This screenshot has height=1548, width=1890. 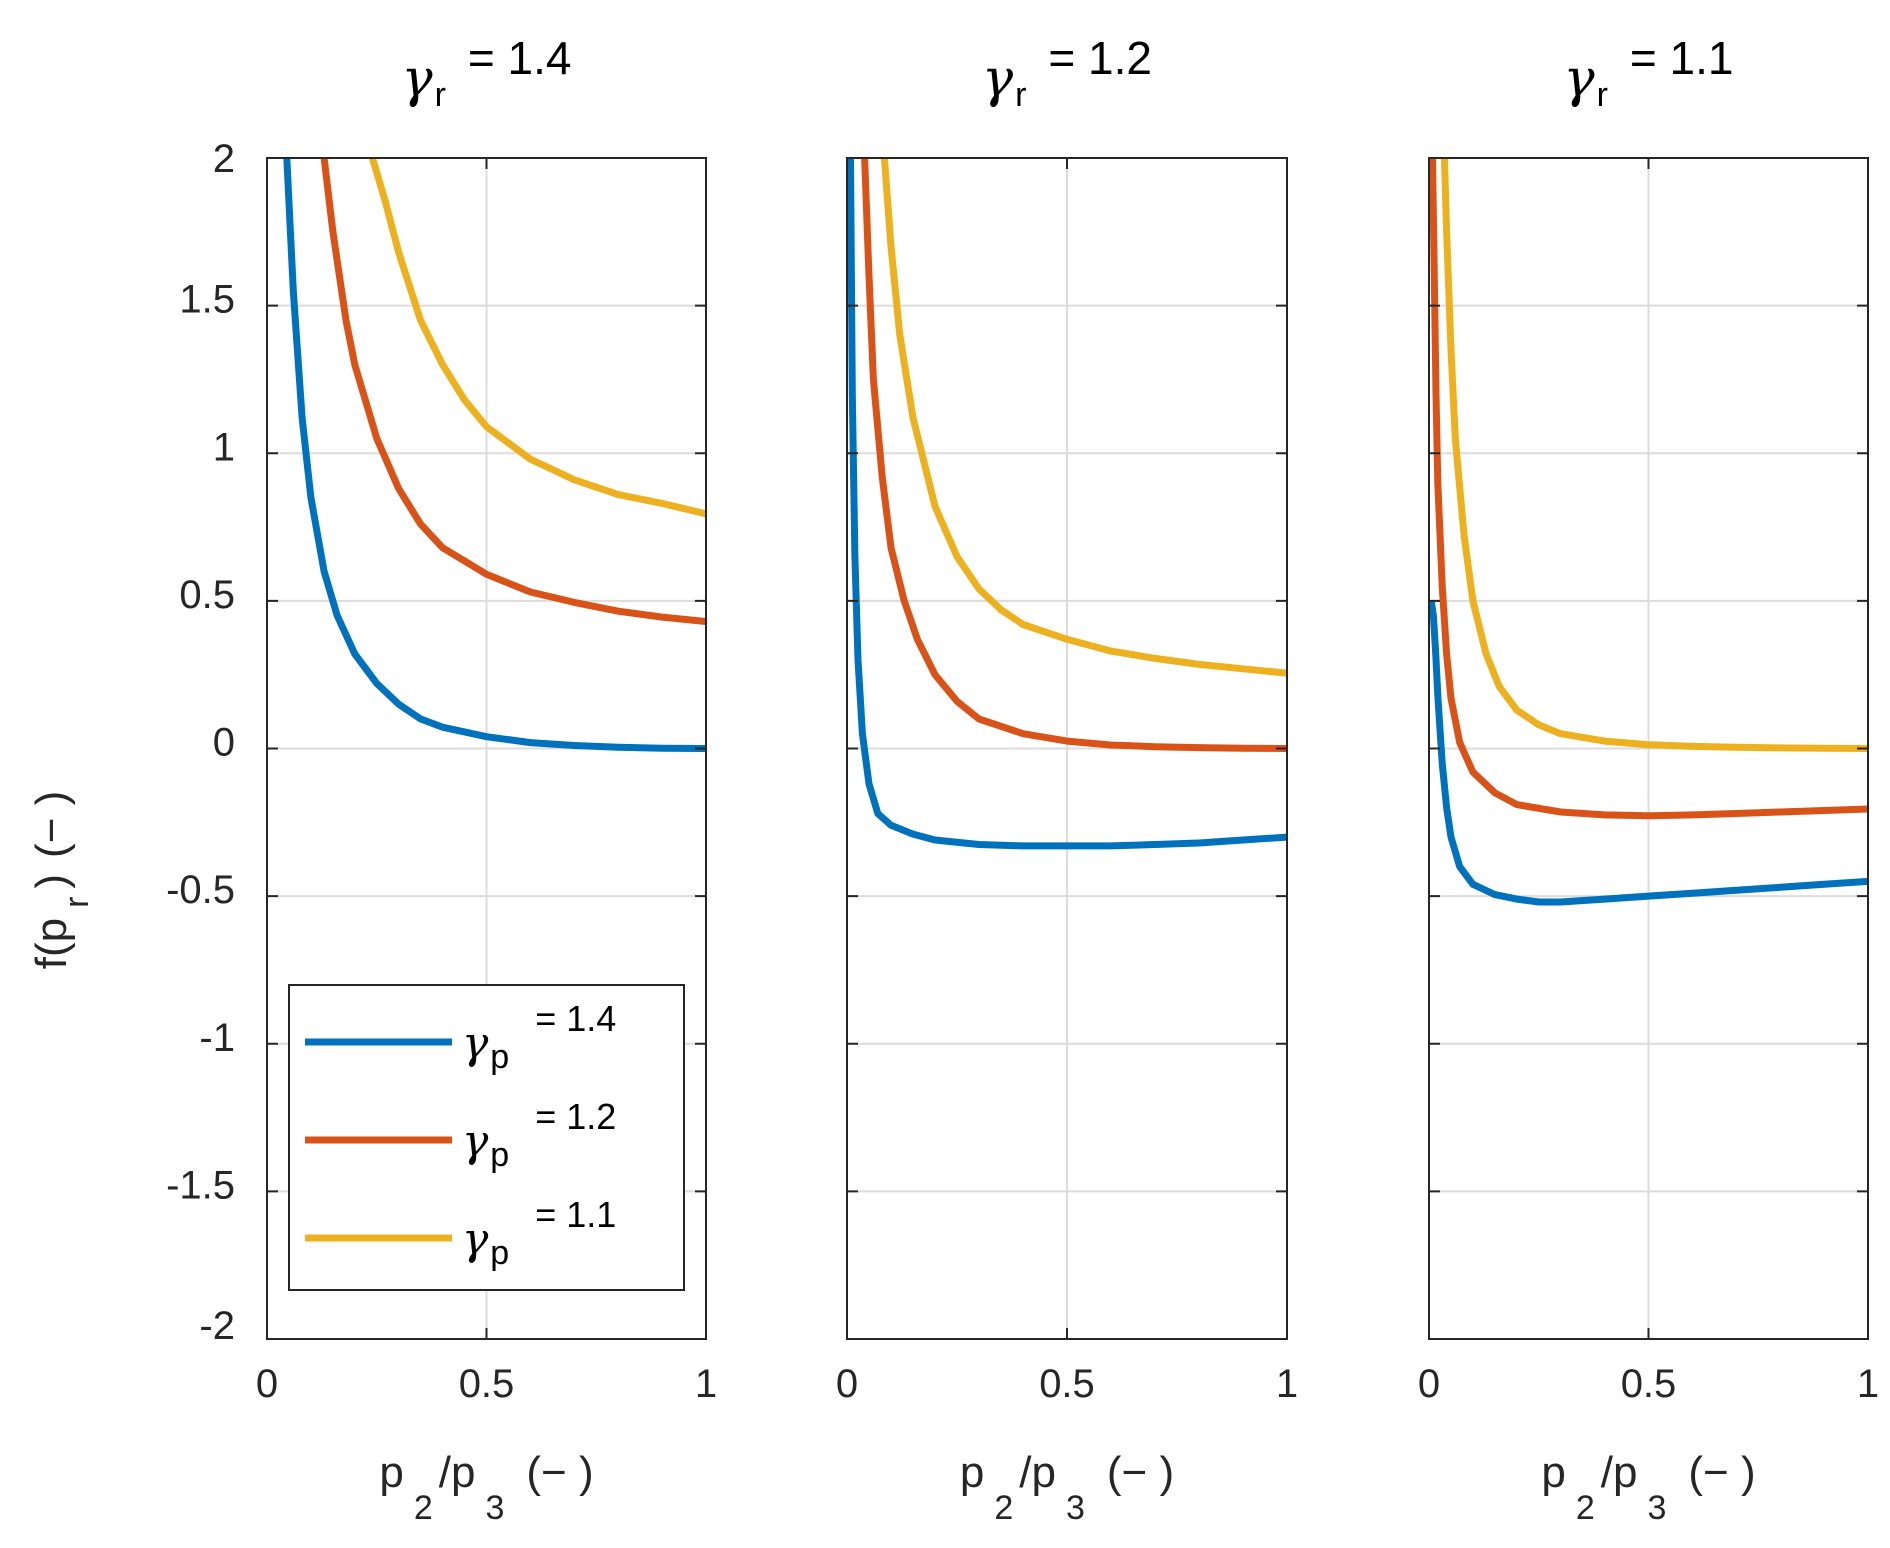 I want to click on y-label-sub: r, so click(x=77, y=902).